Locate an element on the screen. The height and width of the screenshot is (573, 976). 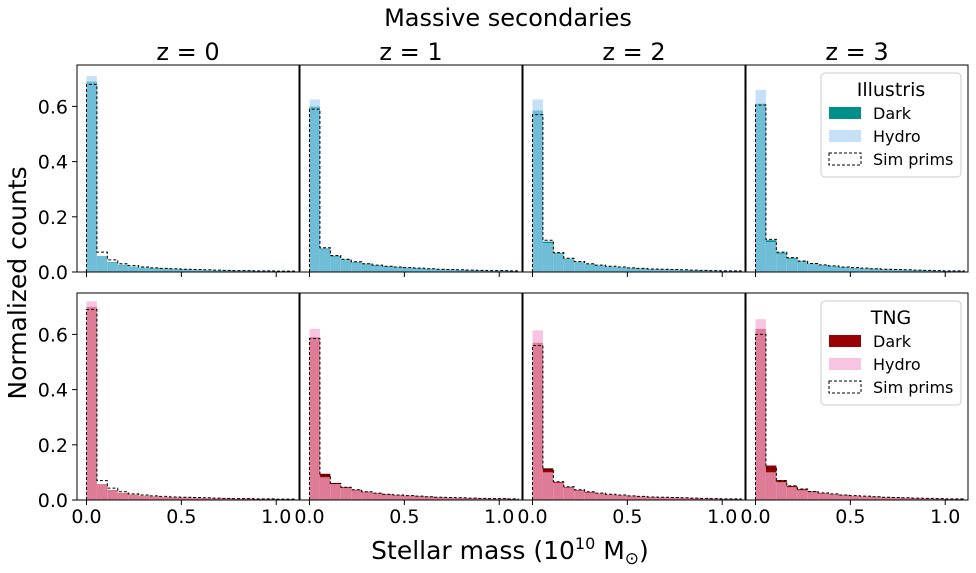
panel-row1-col2: 0.0 0.5 1.0 is located at coordinates (631, 410).